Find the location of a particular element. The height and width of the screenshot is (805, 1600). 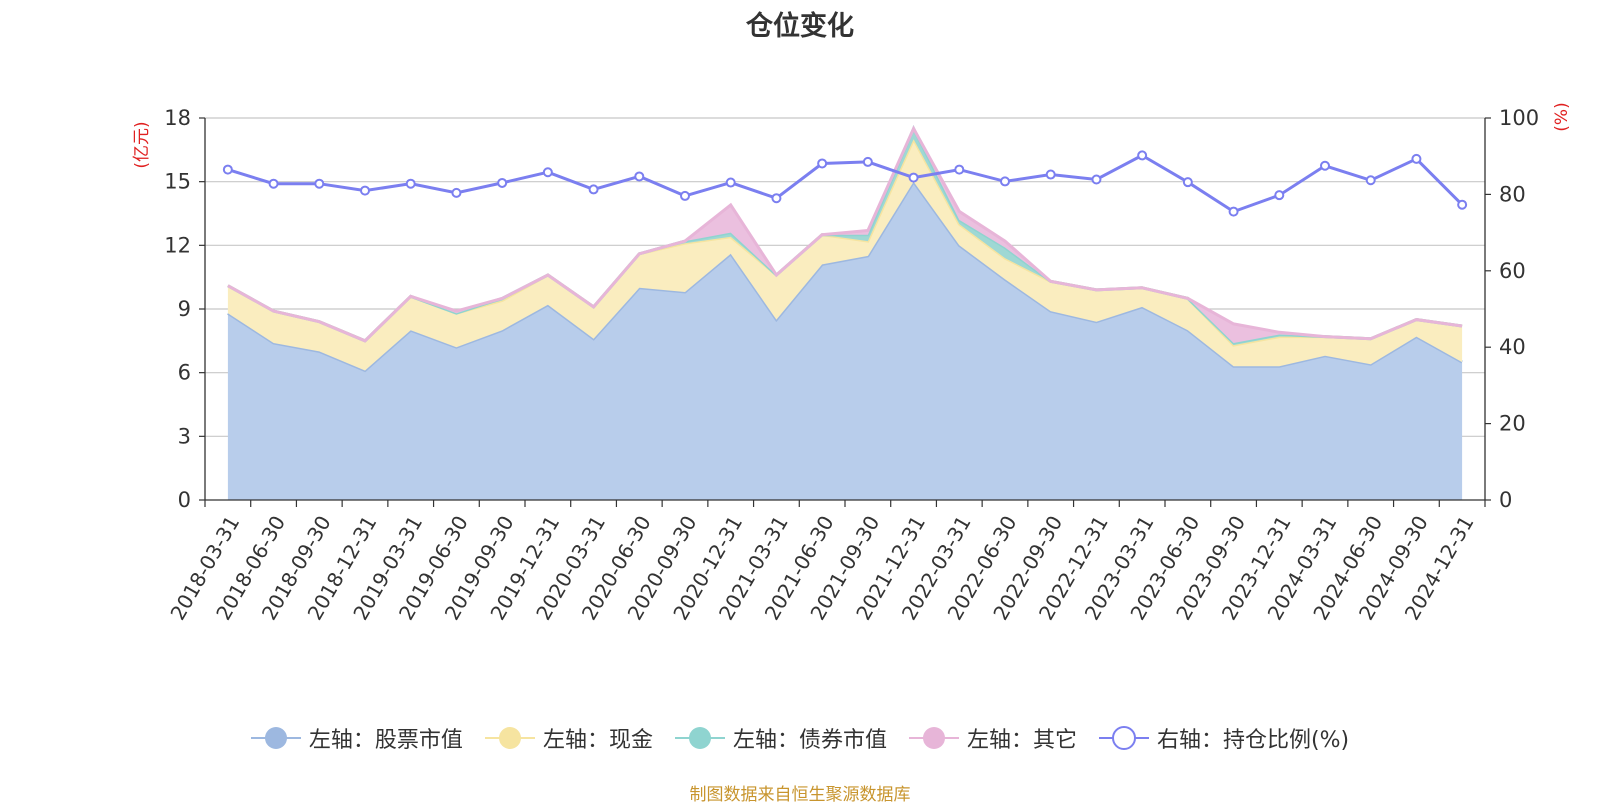

y-left-tick-label: 0 is located at coordinates (184, 500).